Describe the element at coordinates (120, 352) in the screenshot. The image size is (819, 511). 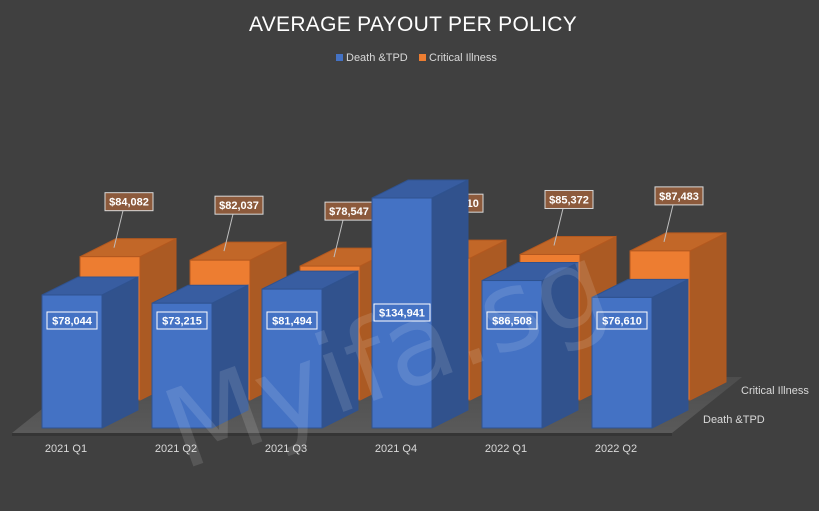
I see `bar-death-tpd-0-side` at that location.